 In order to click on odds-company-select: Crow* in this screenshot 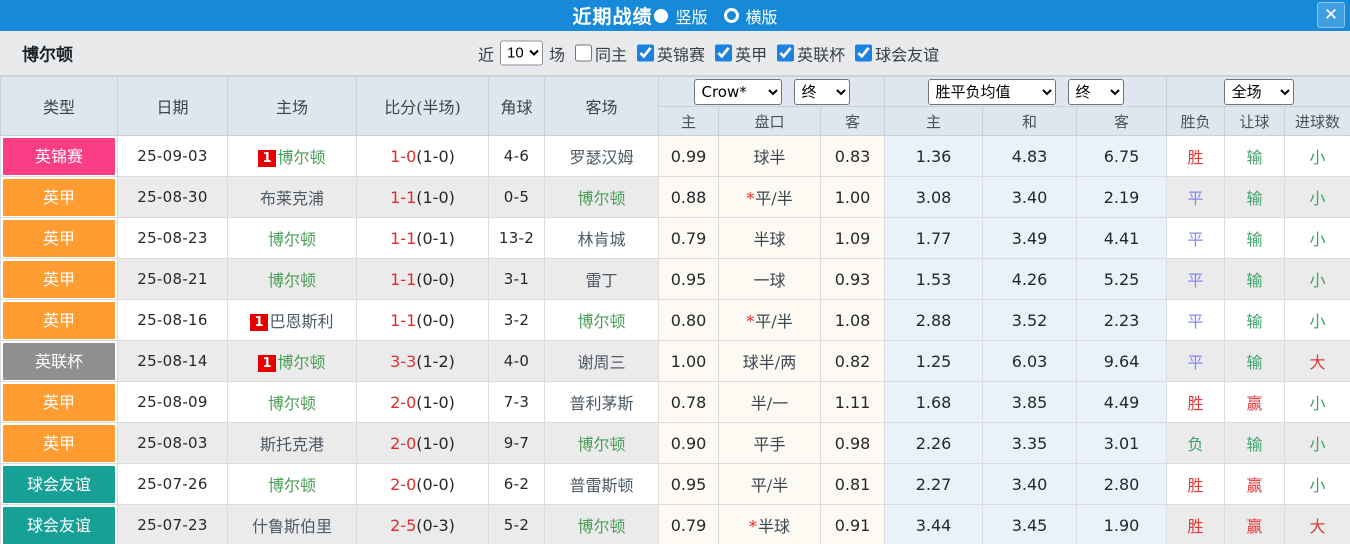, I will do `click(737, 91)`.